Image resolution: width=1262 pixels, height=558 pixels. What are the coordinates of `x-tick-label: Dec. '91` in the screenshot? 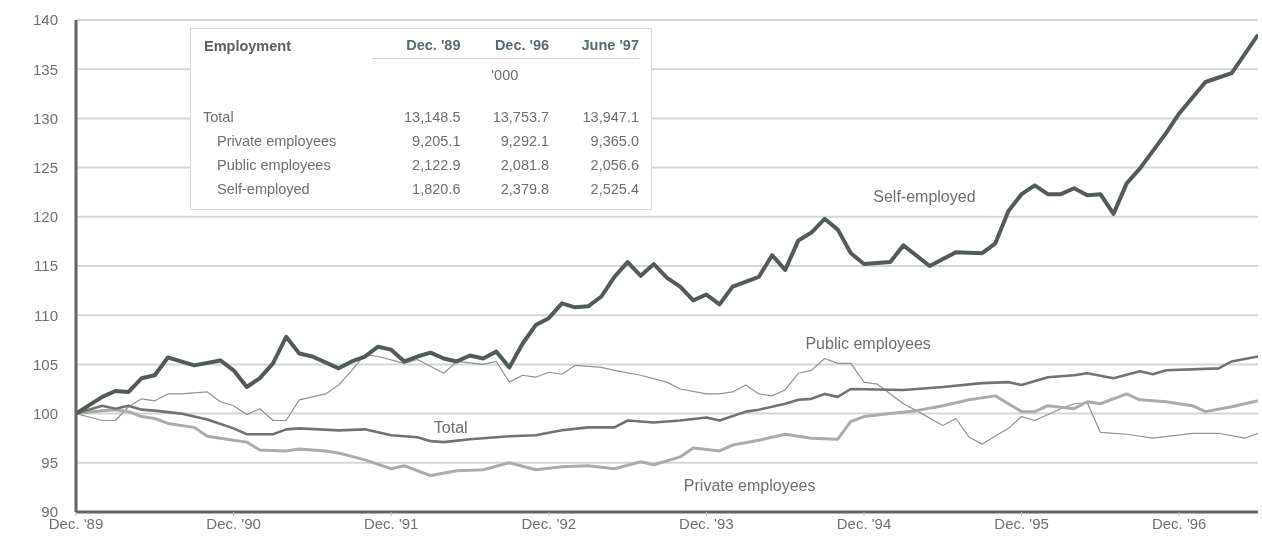 It's located at (391, 523).